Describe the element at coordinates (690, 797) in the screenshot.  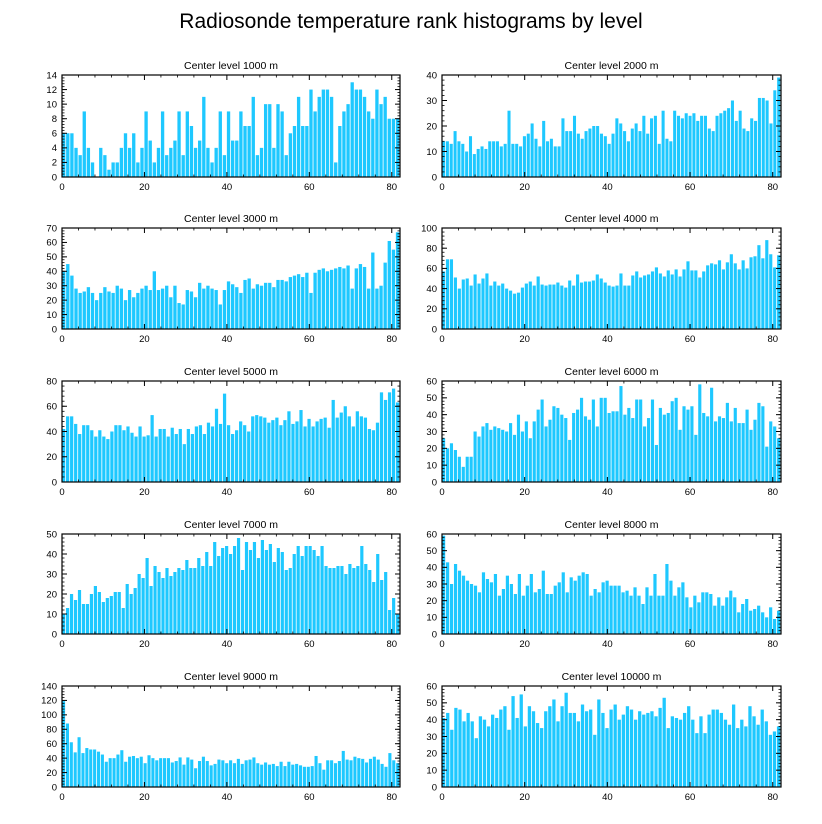
I see `x-tick-label: 60` at that location.